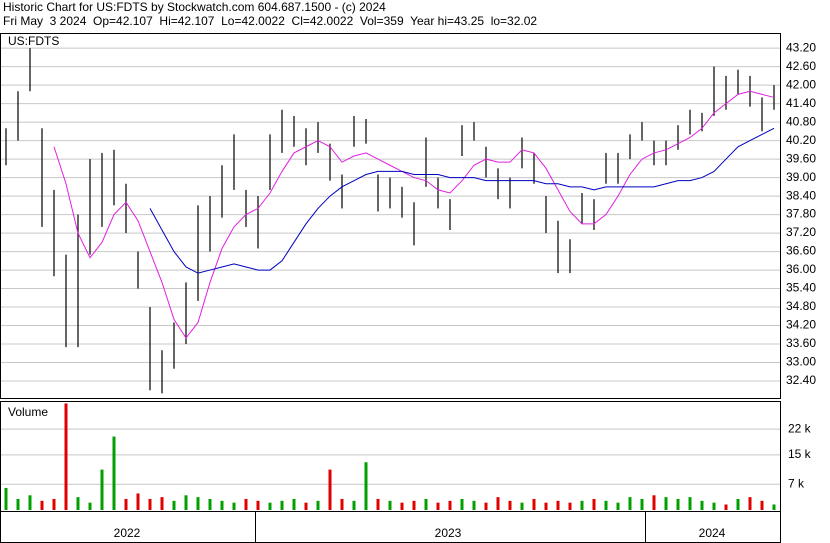  Describe the element at coordinates (796, 483) in the screenshot. I see `y-tick-label: 7 k` at that location.